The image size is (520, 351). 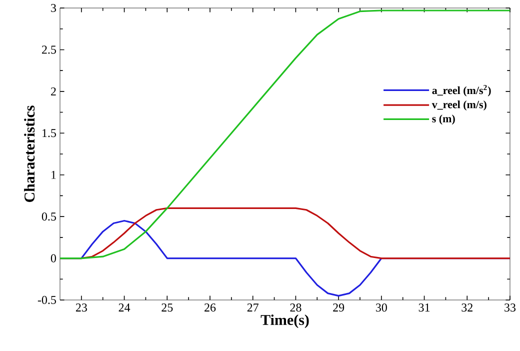 I want to click on y-tick-label: 0, so click(x=53, y=258).